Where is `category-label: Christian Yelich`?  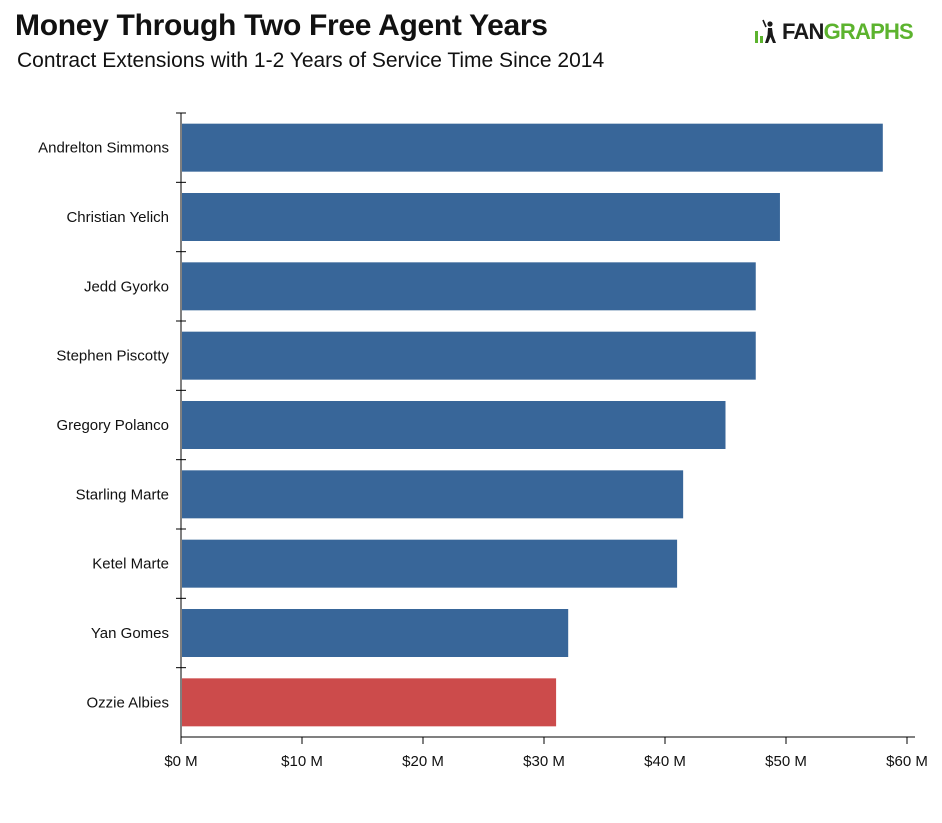 category-label: Christian Yelich is located at coordinates (117, 217).